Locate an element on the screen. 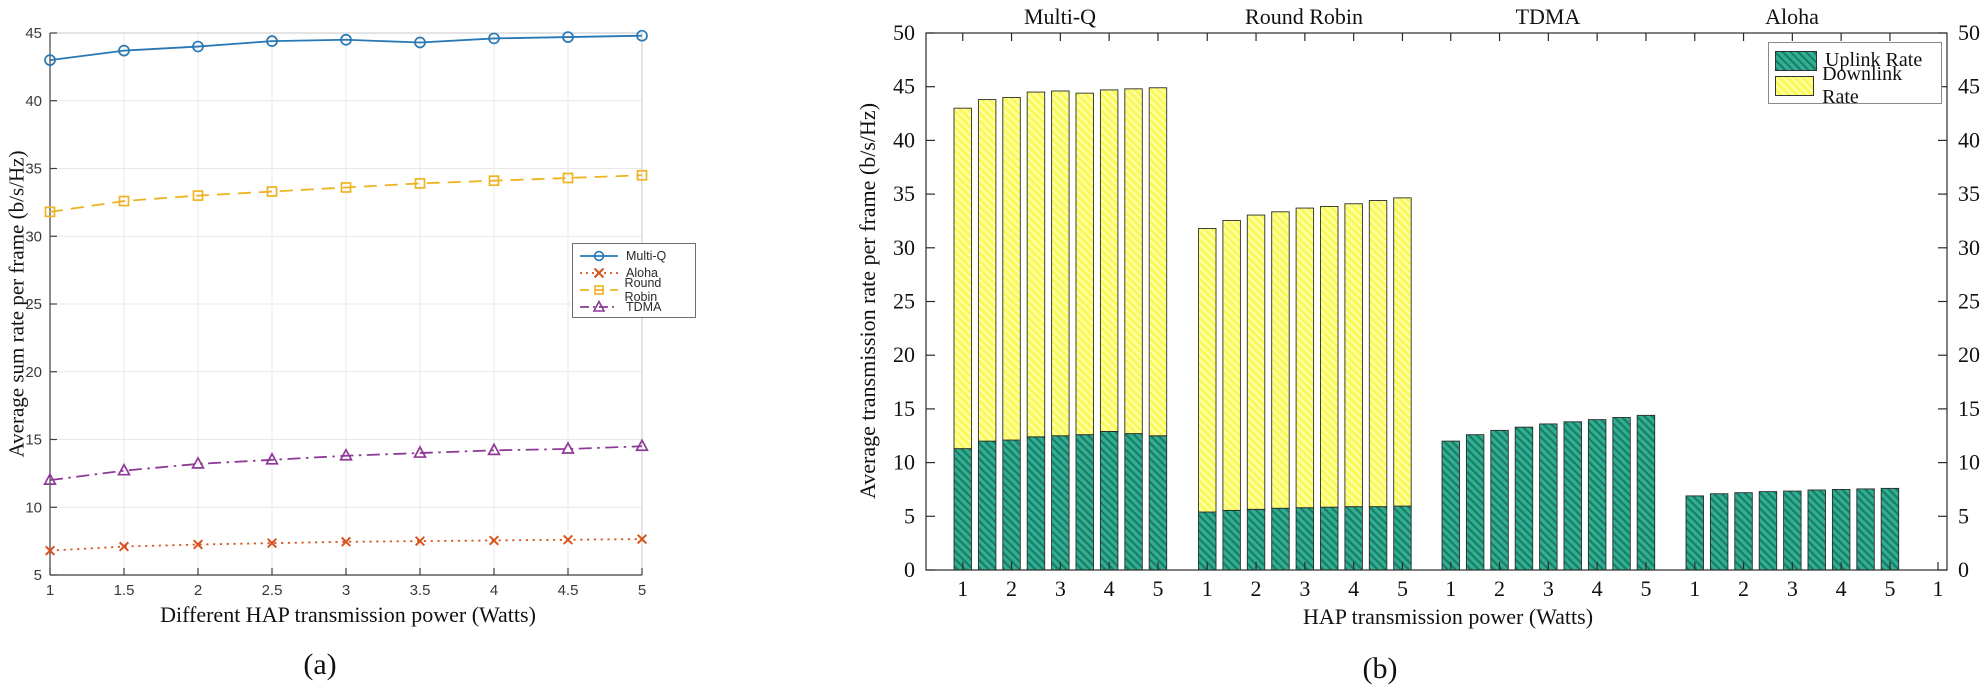 The height and width of the screenshot is (696, 1982). y-tick-label: 5 is located at coordinates (38, 575).